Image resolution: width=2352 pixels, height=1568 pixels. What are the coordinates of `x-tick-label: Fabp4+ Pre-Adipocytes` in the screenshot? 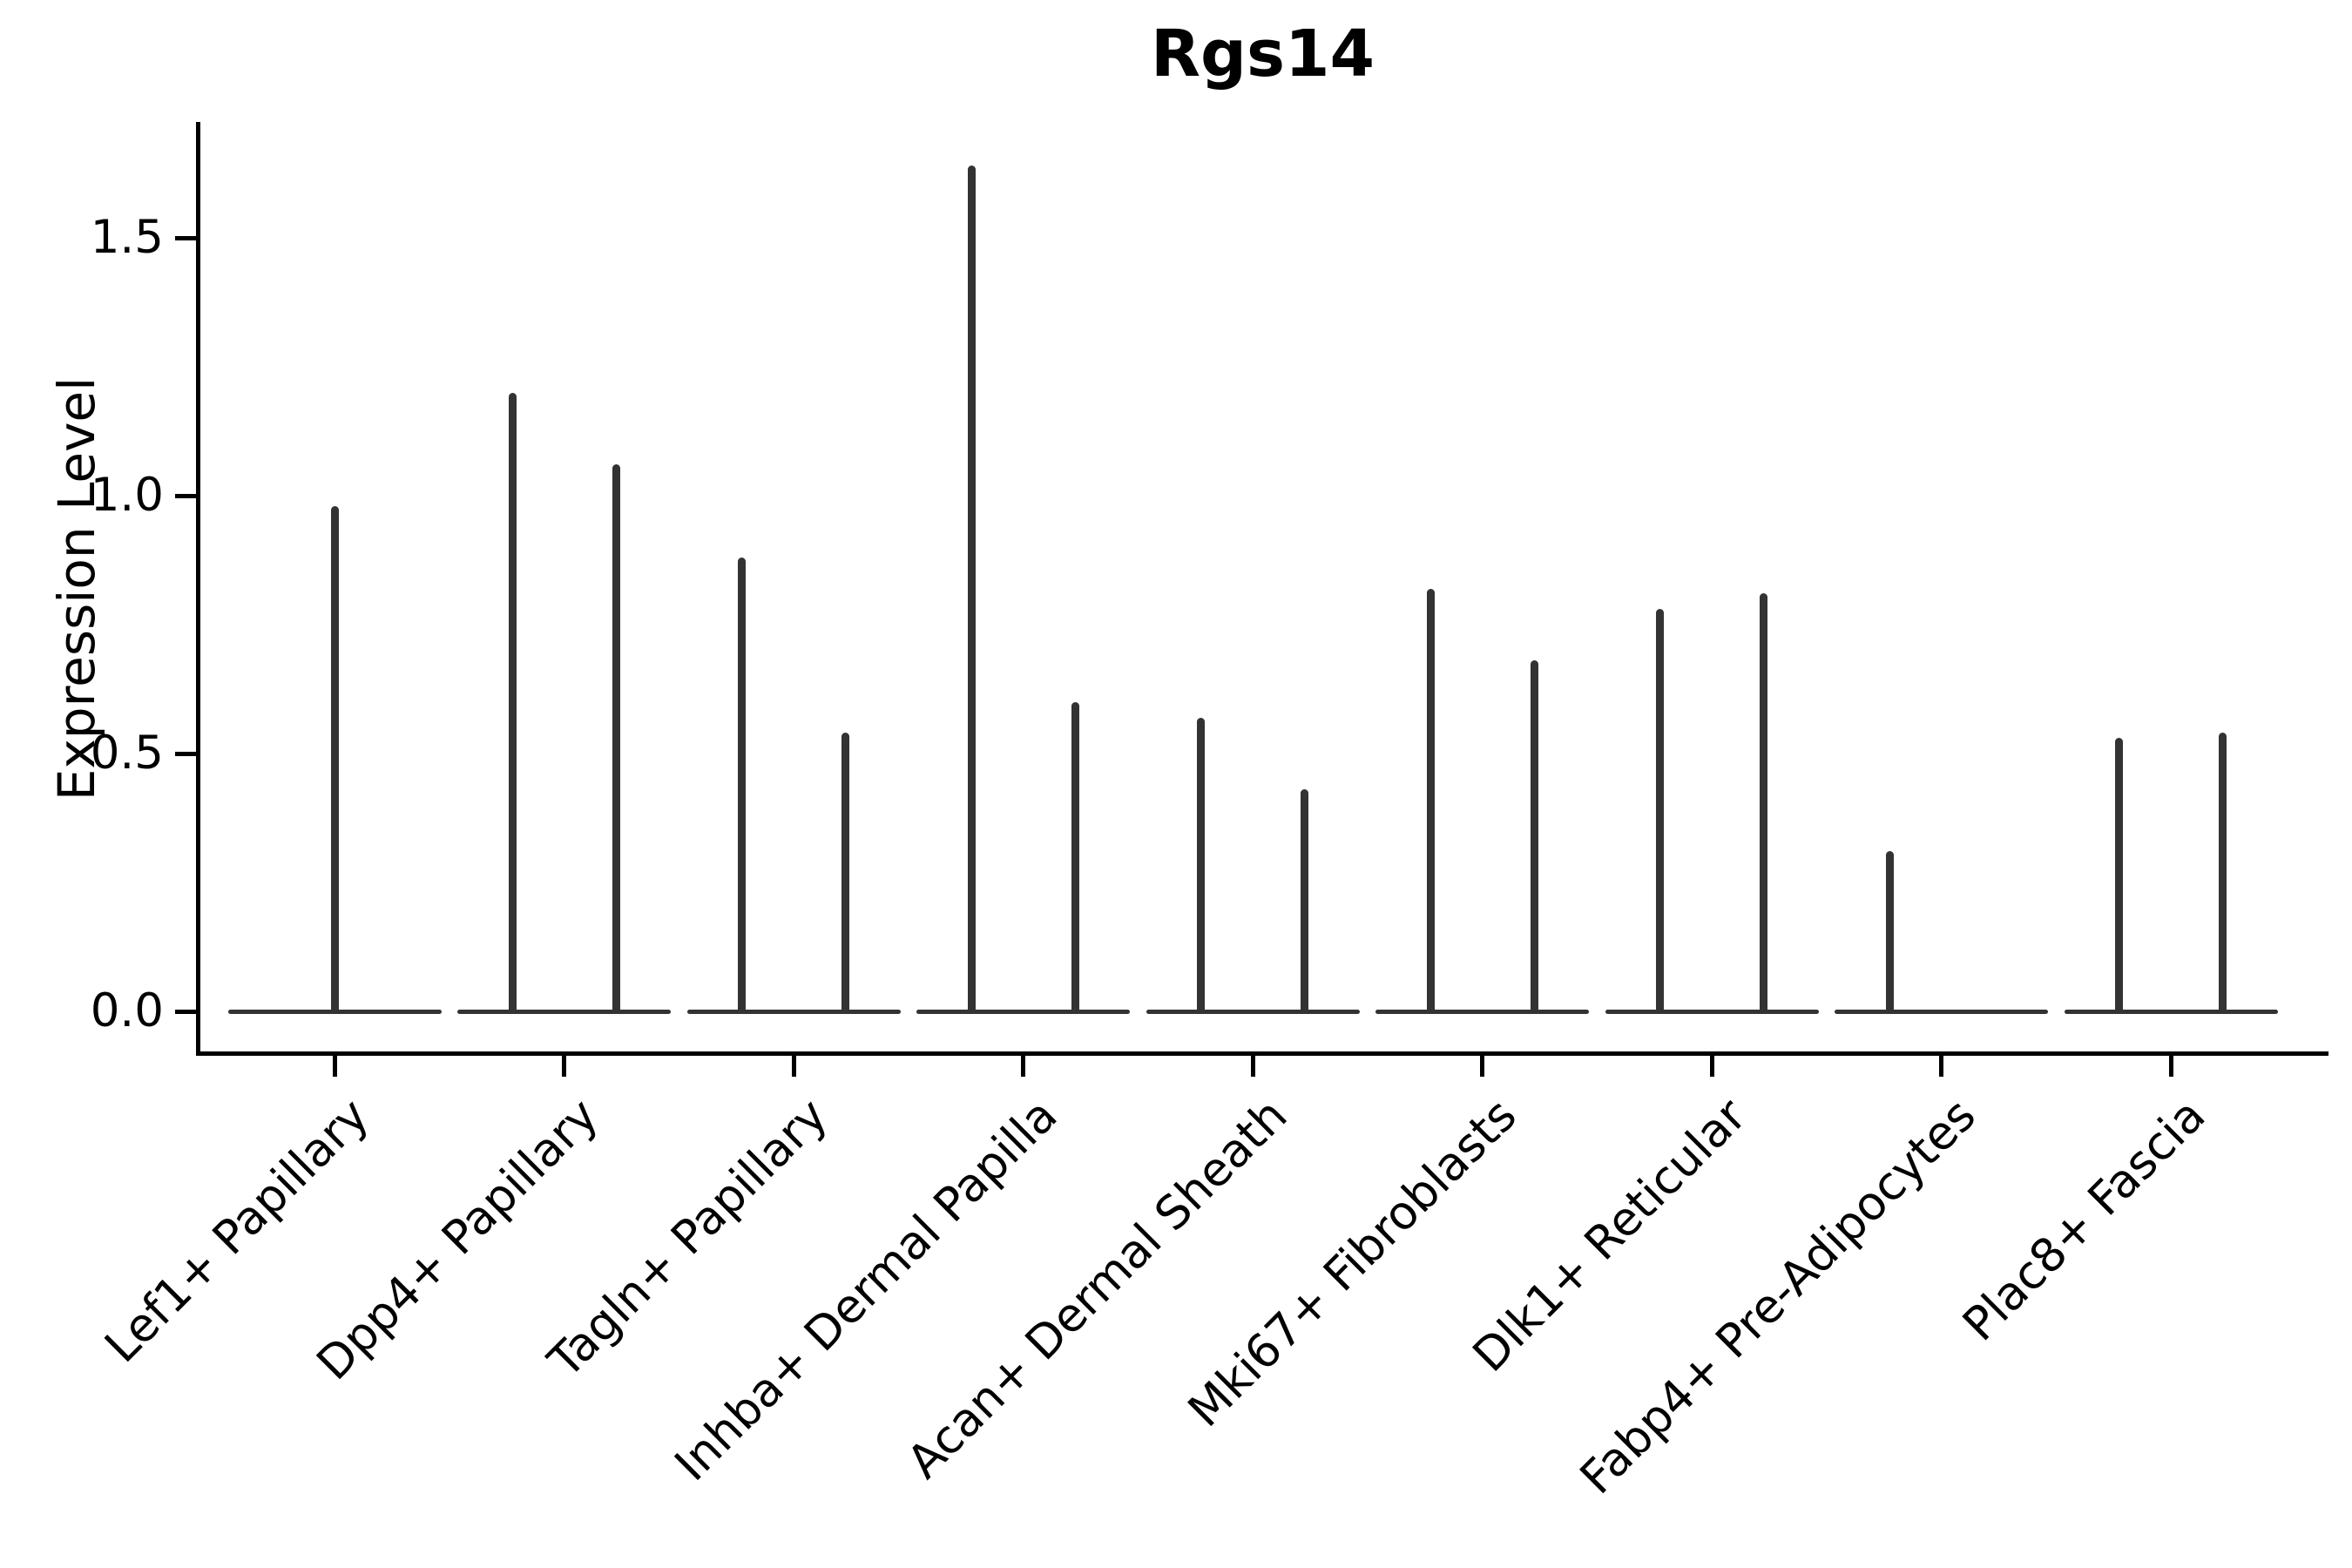 It's located at (1778, 1296).